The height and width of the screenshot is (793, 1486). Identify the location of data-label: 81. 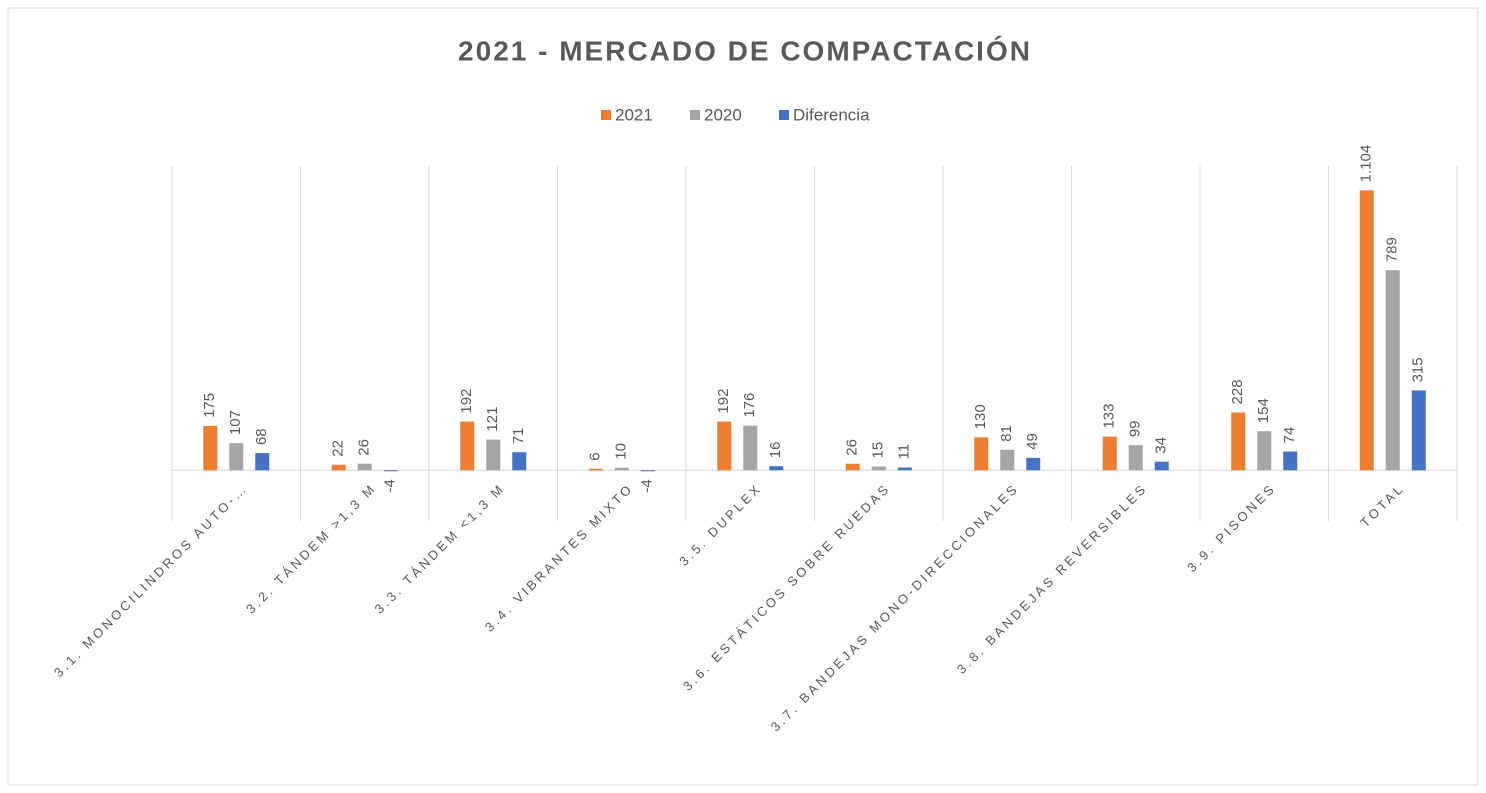
(1006, 433).